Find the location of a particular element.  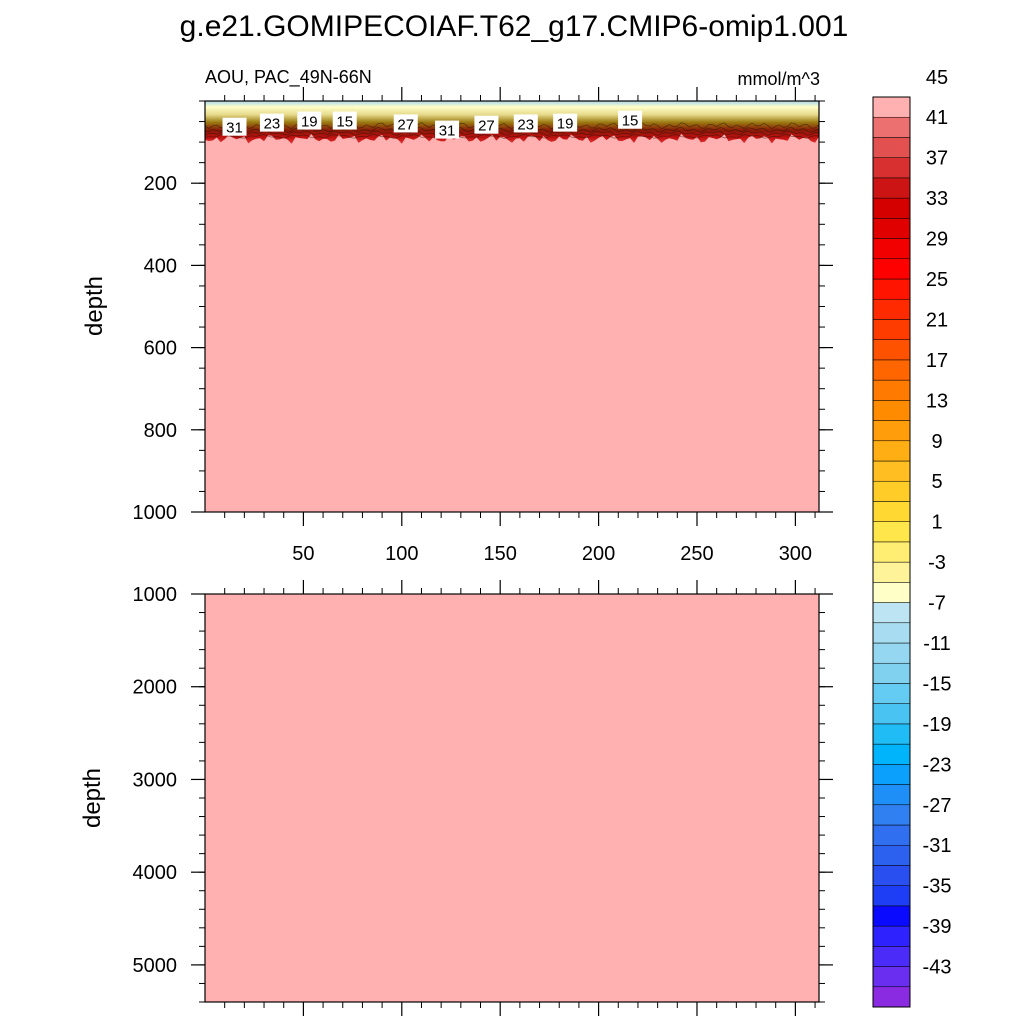

colorbar-label: 29 is located at coordinates (937, 240).